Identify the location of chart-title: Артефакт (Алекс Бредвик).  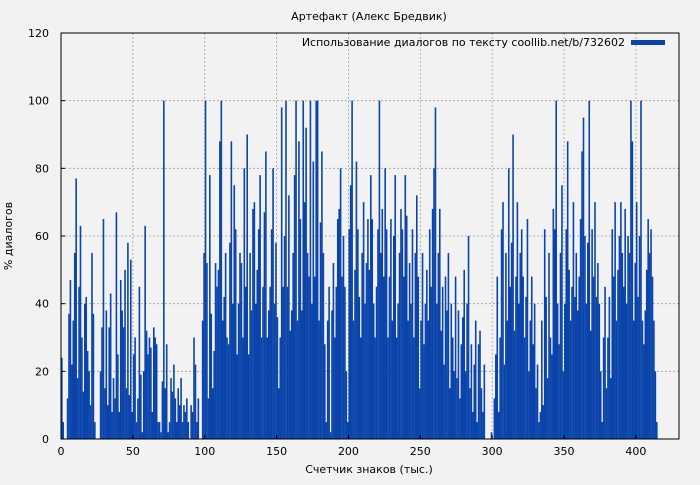
(369, 16).